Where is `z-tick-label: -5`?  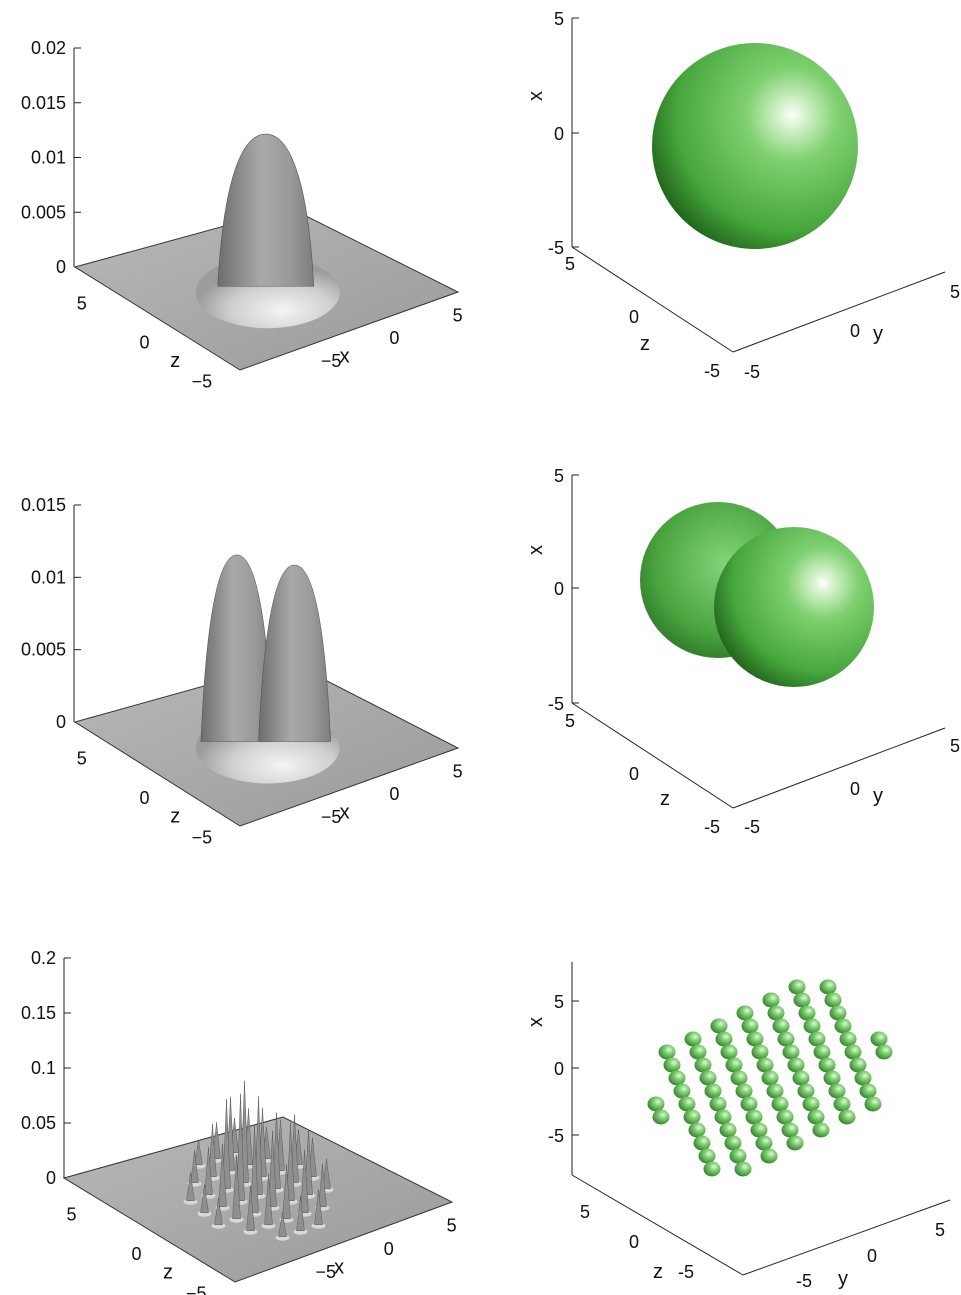
z-tick-label: -5 is located at coordinates (686, 1272).